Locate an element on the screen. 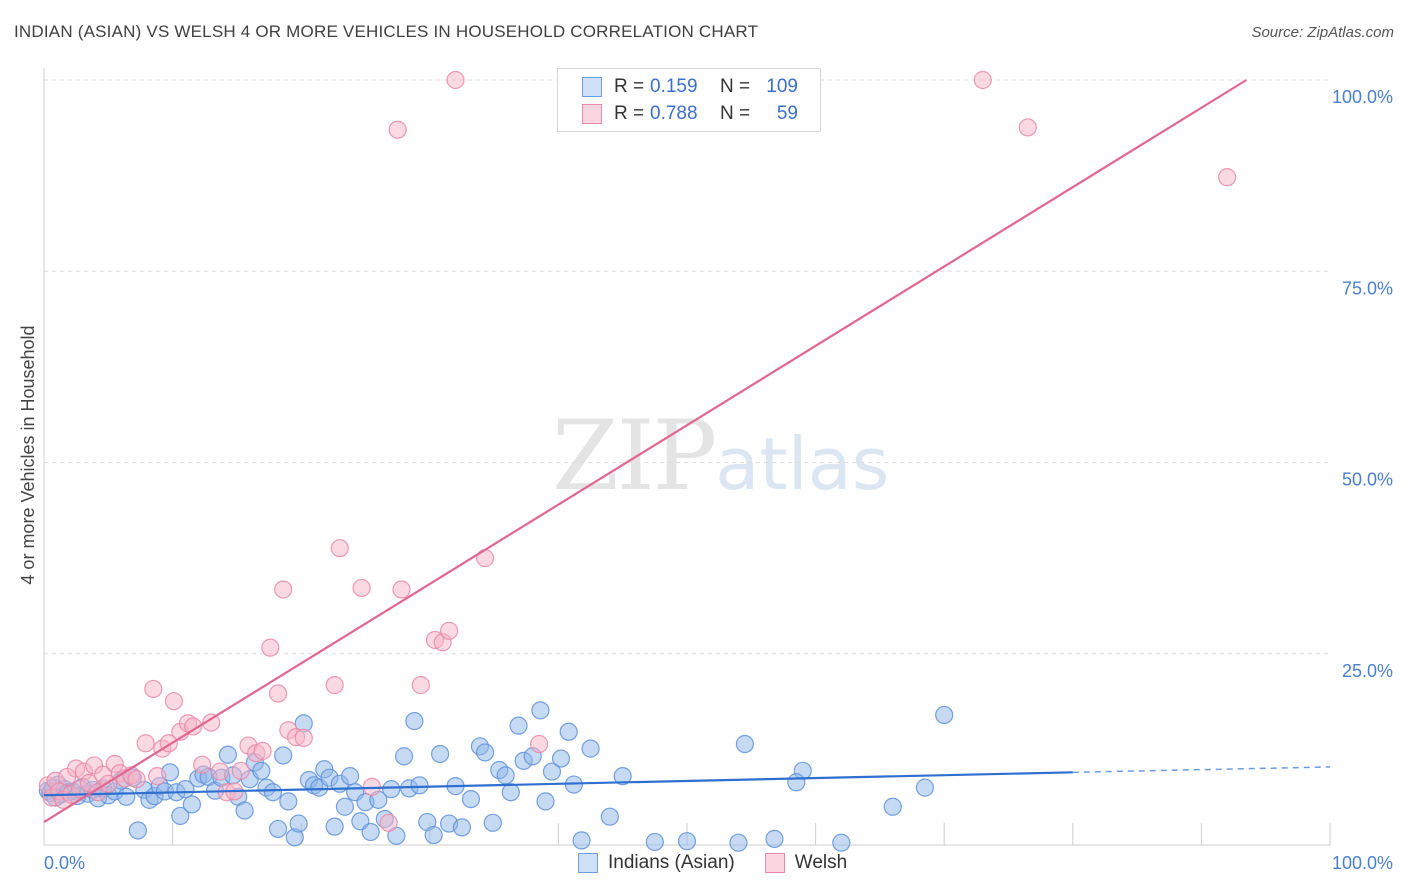  watermark: ZIPatlas is located at coordinates (720, 456).